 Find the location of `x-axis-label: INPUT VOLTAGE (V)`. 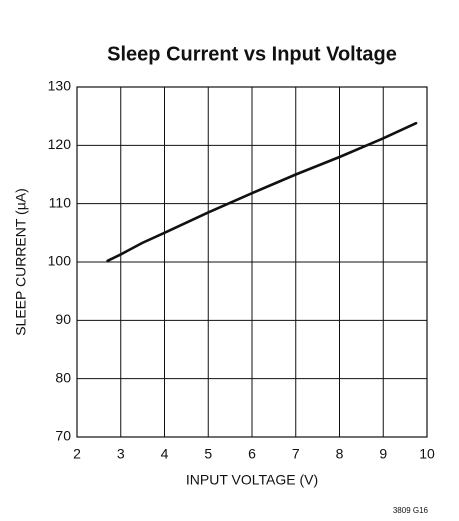

x-axis-label: INPUT VOLTAGE (V) is located at coordinates (252, 480).